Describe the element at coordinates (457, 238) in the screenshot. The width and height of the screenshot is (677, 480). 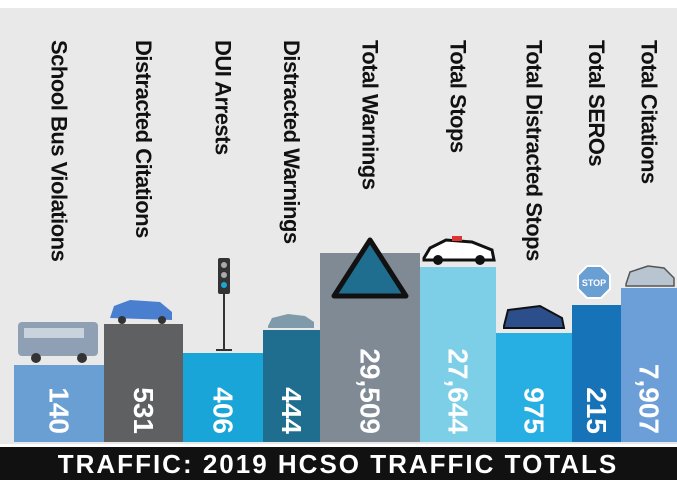
I see `siren` at that location.